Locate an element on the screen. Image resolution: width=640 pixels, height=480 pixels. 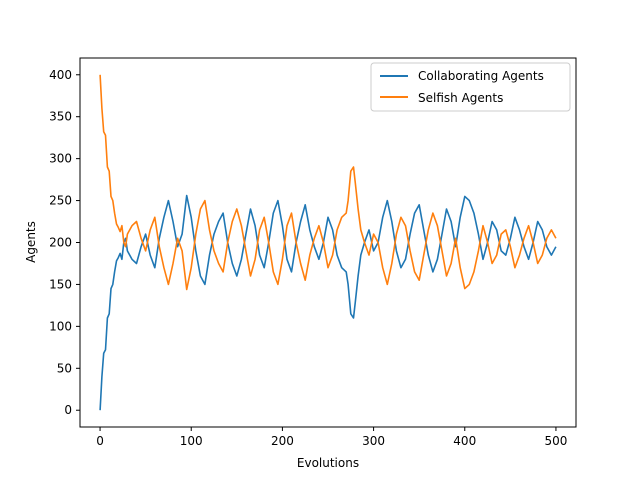
x-tick-label: 500 is located at coordinates (555, 441).